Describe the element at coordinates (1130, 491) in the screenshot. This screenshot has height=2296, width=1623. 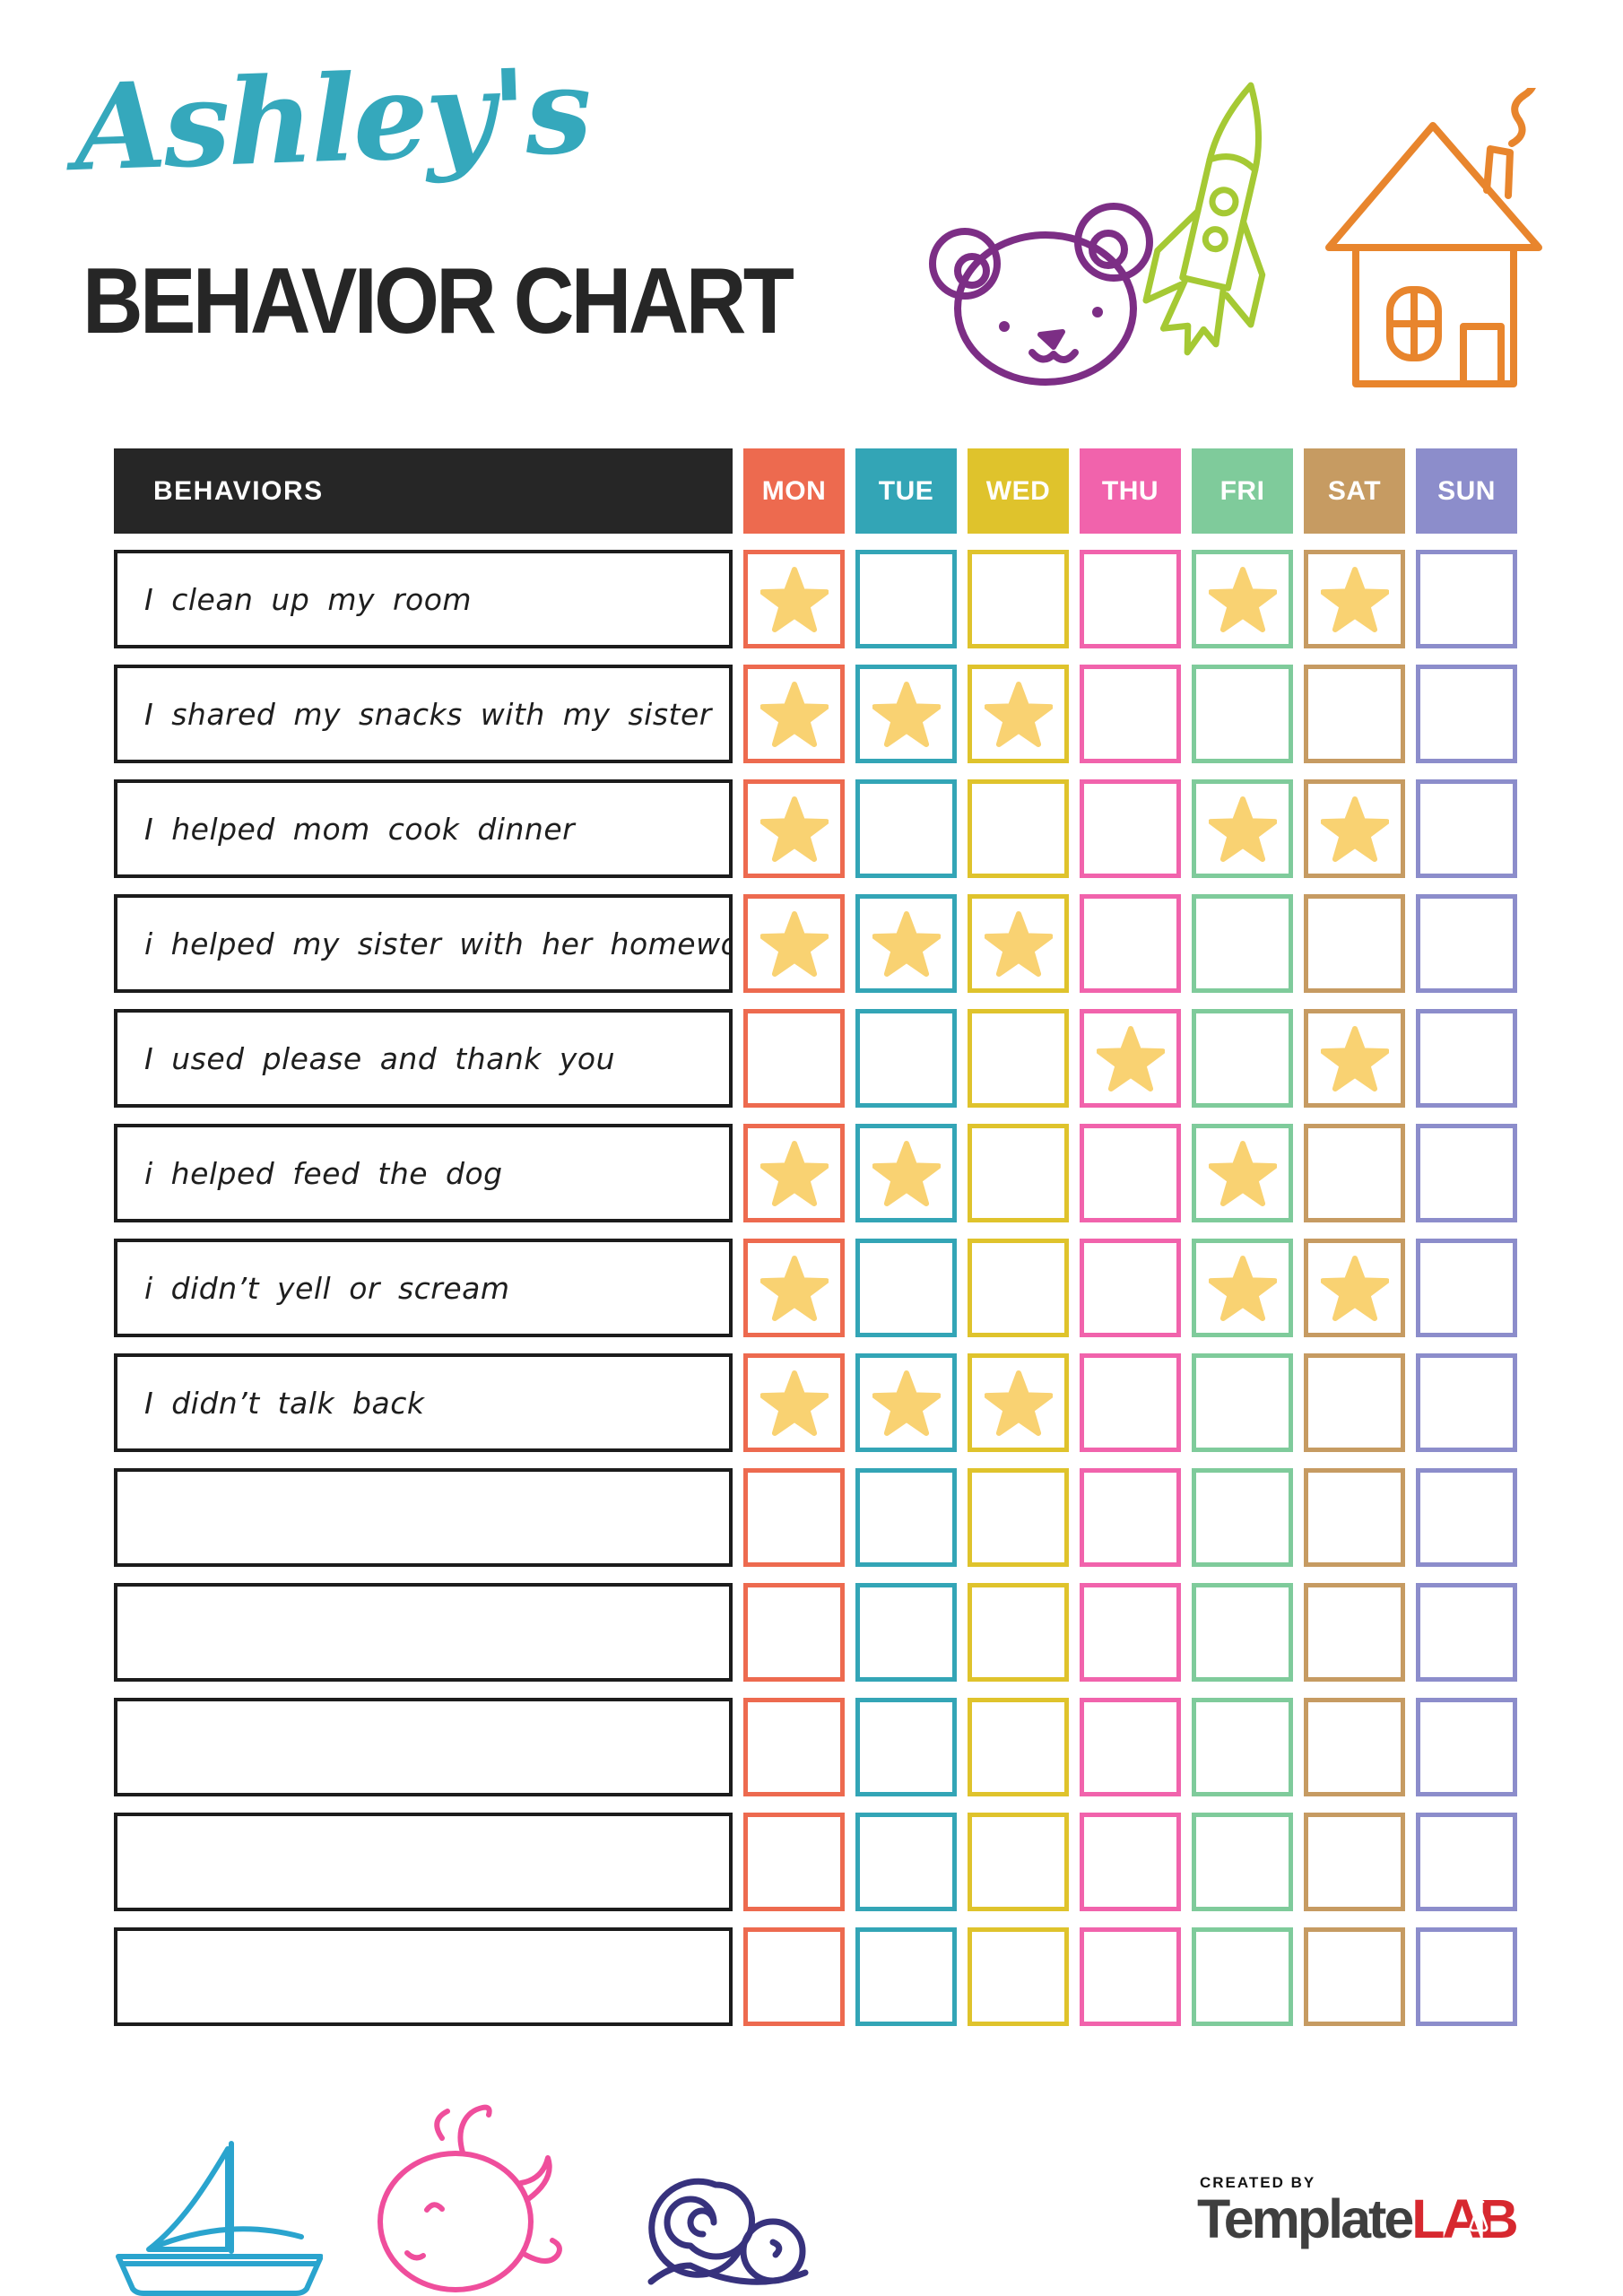
I see `day-header-thu: THU` at that location.